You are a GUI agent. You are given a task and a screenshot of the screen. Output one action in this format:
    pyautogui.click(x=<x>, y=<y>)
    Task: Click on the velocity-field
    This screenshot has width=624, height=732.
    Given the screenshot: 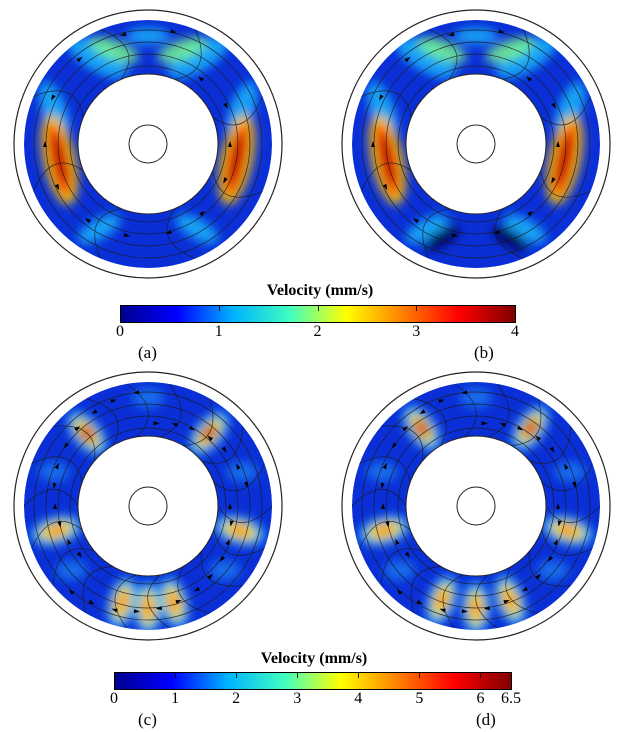 What is the action you would take?
    pyautogui.click(x=148, y=509)
    